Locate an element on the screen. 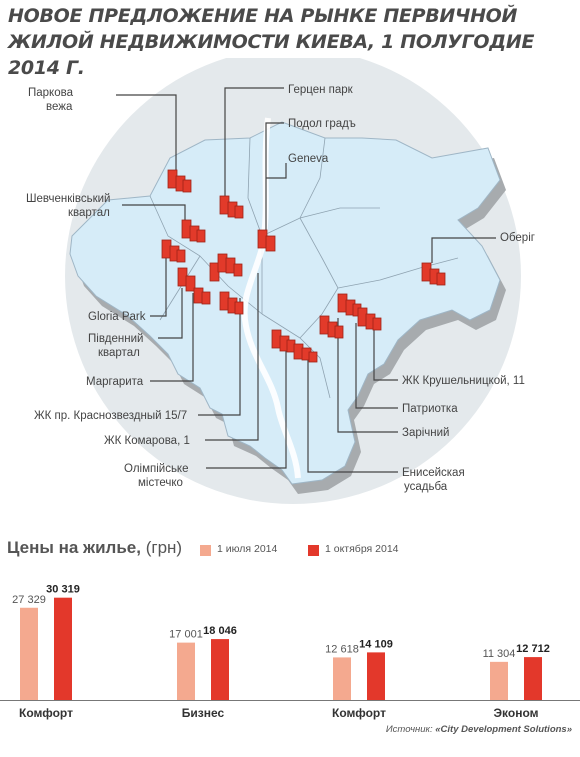 The width and height of the screenshot is (580, 757). label-shevchenko-2: квартал is located at coordinates (89, 213).